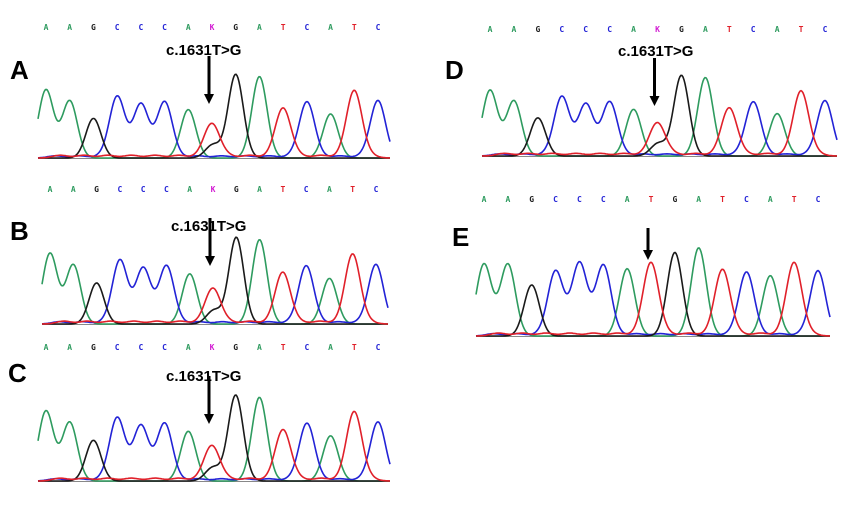 Image resolution: width=860 pixels, height=510 pixels. Describe the element at coordinates (19, 70) in the screenshot. I see `panel-letter-a: A` at that location.